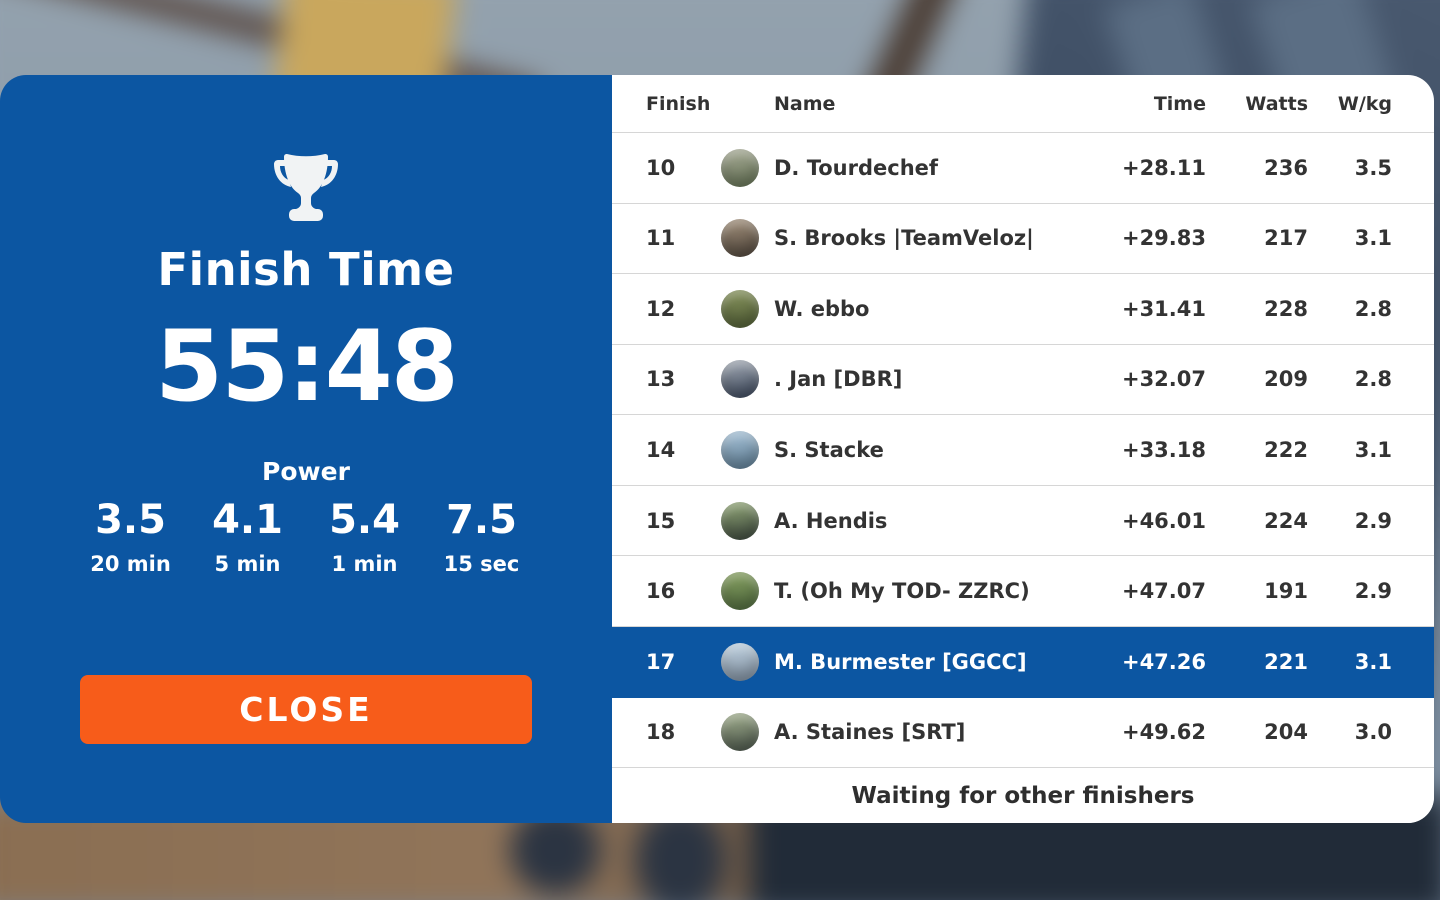  I want to click on table-row: 10 D. Tourdechef +28.11 236 3.5, so click(1023, 168).